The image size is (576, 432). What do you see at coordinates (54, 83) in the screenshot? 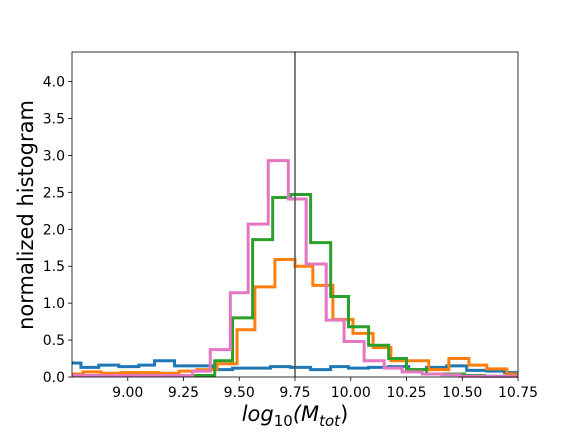
I see `y-tick-label: 4.0` at bounding box center [54, 83].